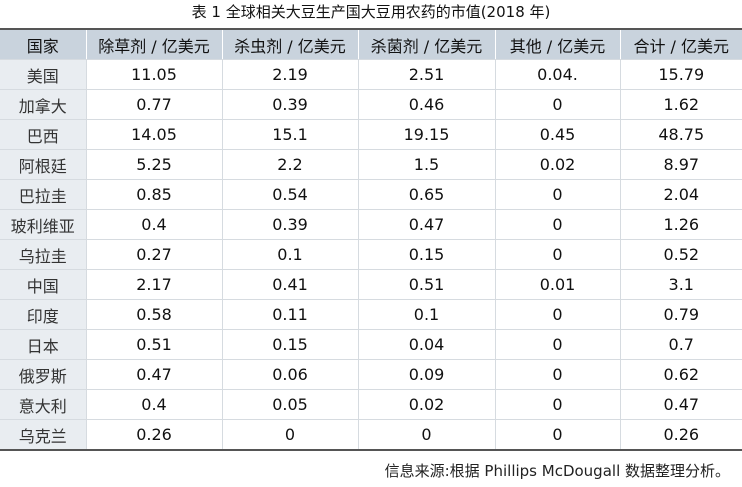  What do you see at coordinates (290, 314) in the screenshot?
I see `cell: 0.11` at bounding box center [290, 314].